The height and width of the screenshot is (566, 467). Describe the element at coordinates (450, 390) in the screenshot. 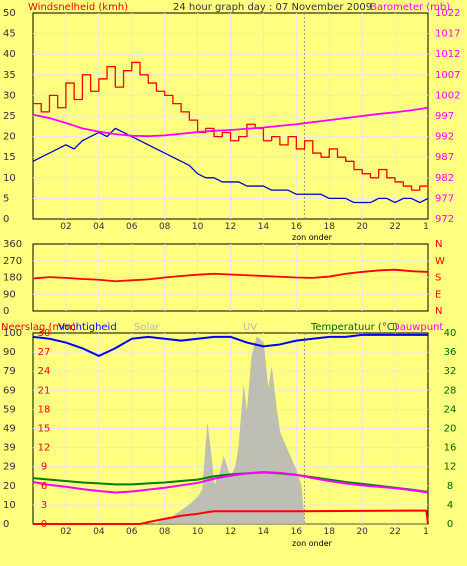

I see `temperature-y-tick: 28` at that location.